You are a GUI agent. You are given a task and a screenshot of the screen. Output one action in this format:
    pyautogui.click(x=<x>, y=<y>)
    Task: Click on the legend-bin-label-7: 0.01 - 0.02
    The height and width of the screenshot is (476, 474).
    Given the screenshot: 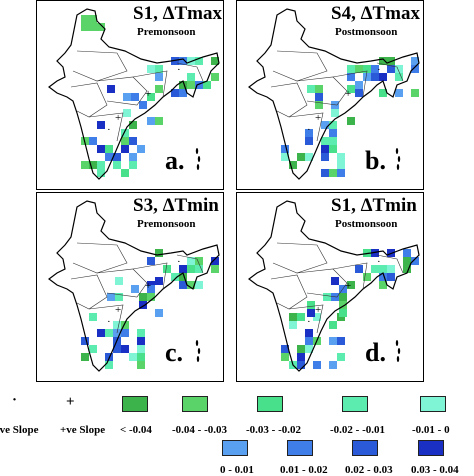 What is the action you would take?
    pyautogui.click(x=304, y=470)
    